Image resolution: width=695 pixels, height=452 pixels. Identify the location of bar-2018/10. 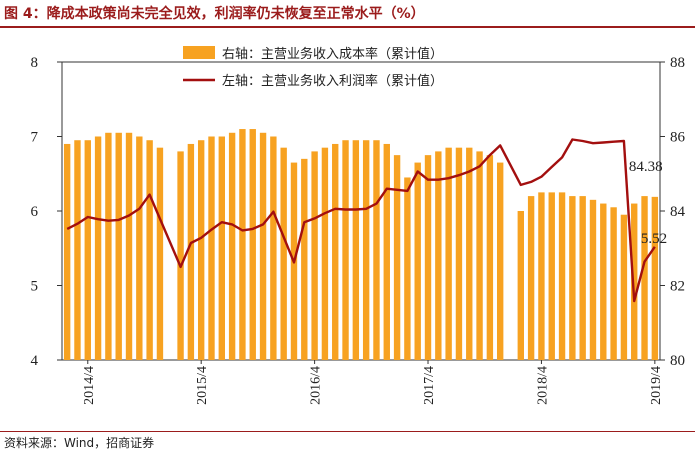
(603, 281).